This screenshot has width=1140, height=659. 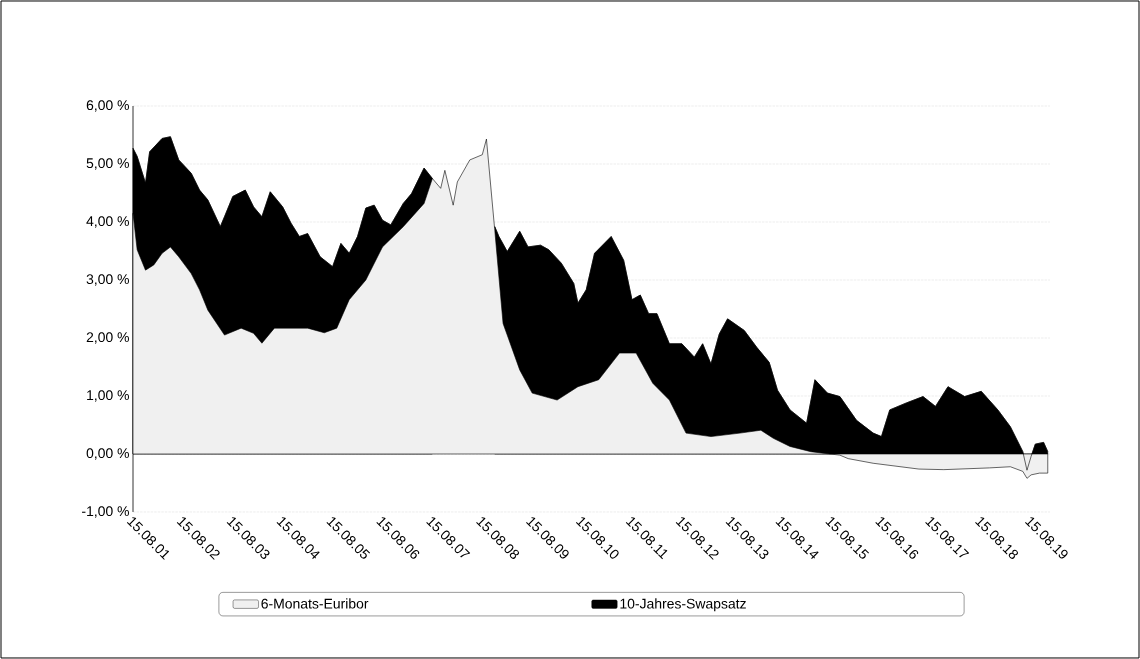 What do you see at coordinates (108, 396) in the screenshot?
I see `y-tick-label: 1,00 %` at bounding box center [108, 396].